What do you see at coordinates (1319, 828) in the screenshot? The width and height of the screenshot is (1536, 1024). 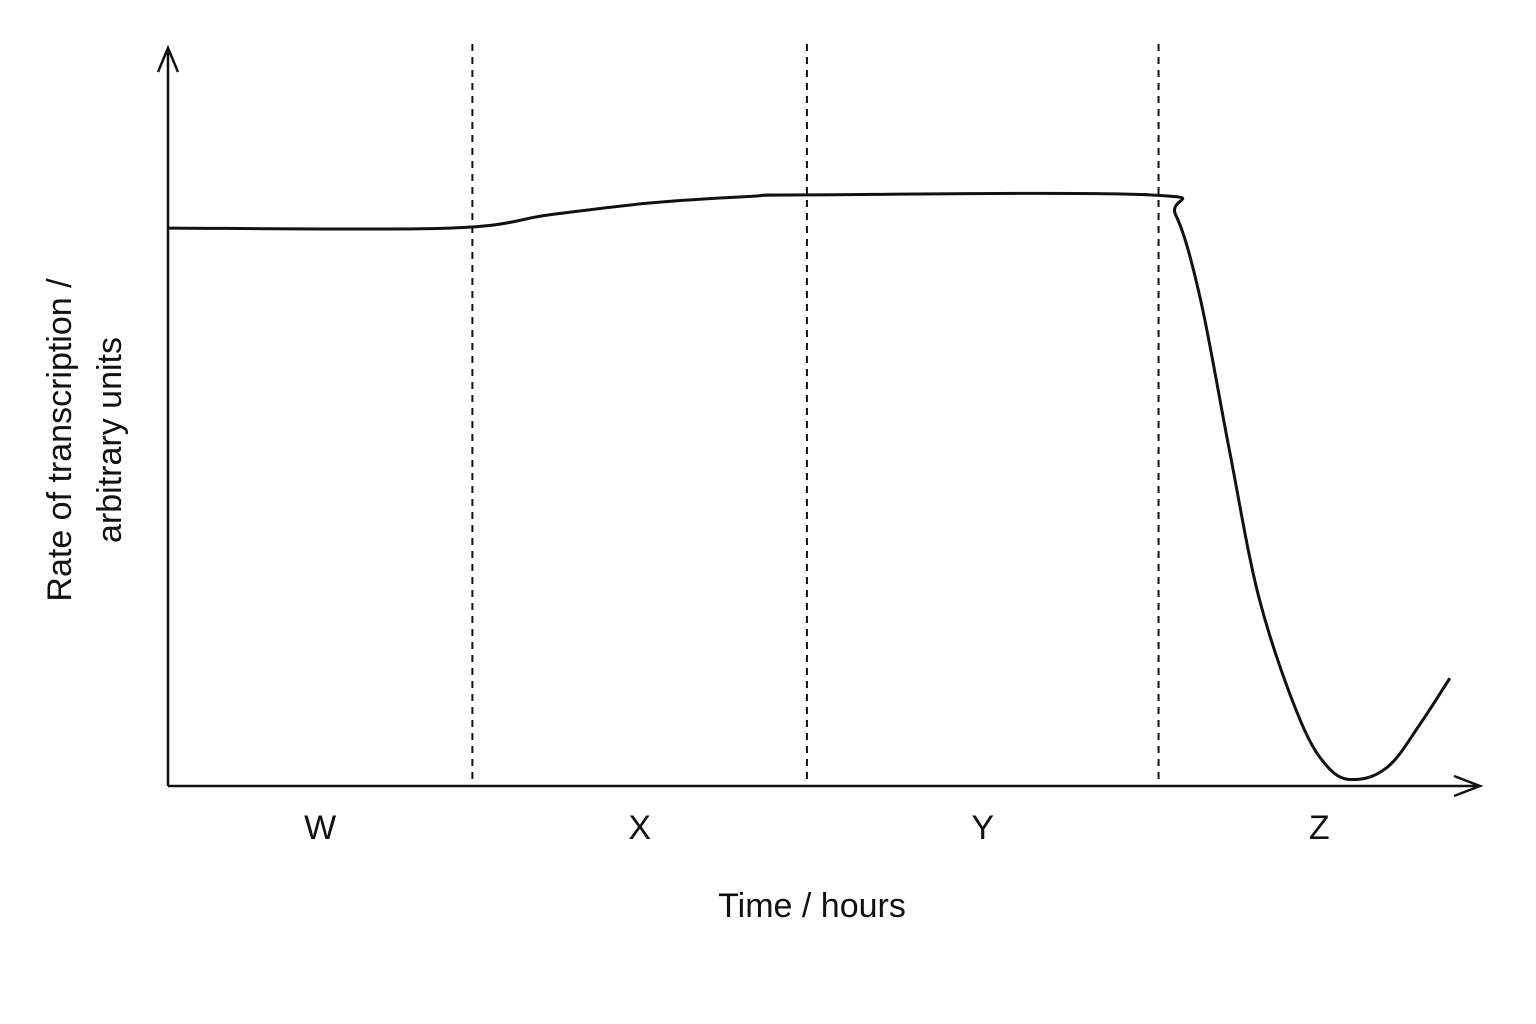 I see `region-label: Z` at bounding box center [1319, 828].